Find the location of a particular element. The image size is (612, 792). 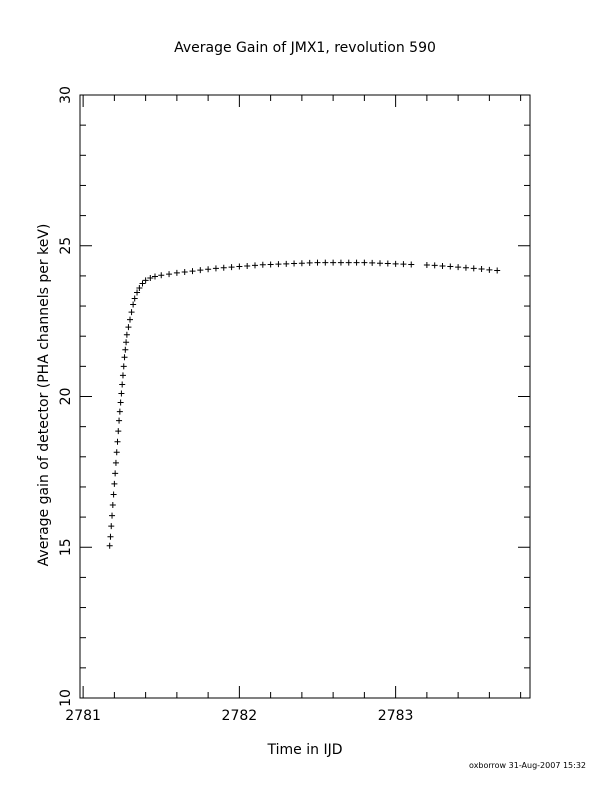

y-tick-label: 20 is located at coordinates (66, 397).